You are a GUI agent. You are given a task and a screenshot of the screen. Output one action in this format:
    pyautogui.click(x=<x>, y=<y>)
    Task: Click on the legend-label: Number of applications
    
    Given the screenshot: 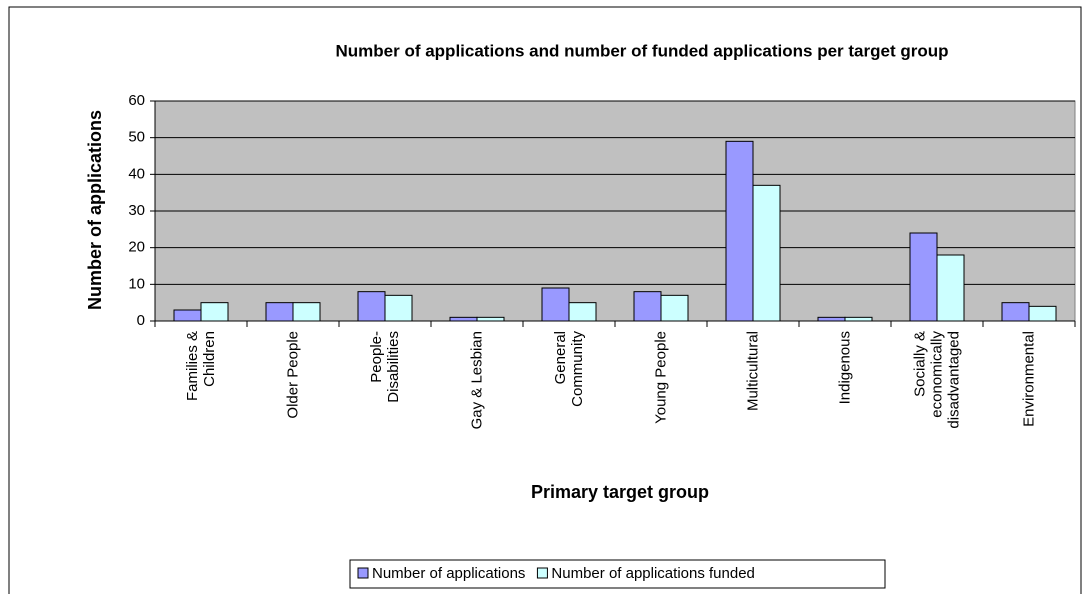 What is the action you would take?
    pyautogui.click(x=448, y=573)
    